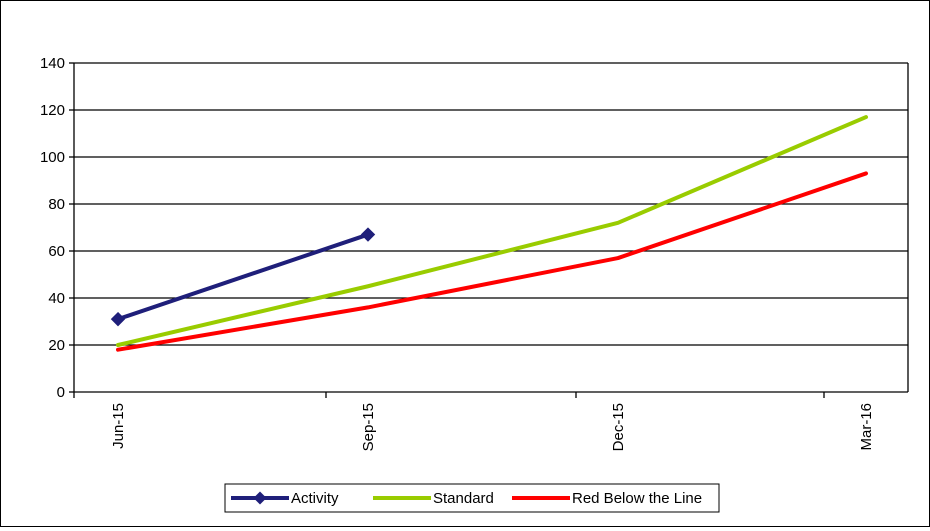  What do you see at coordinates (260, 498) in the screenshot?
I see `legend-marker` at bounding box center [260, 498].